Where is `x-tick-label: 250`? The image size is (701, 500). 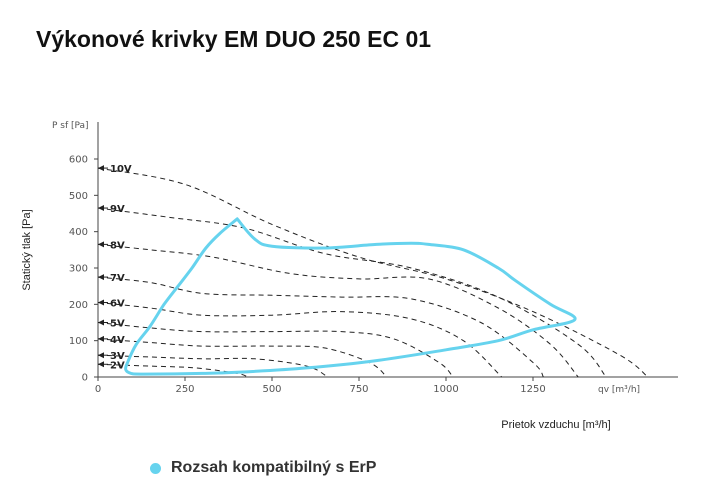 x-tick-label: 250 is located at coordinates (184, 389).